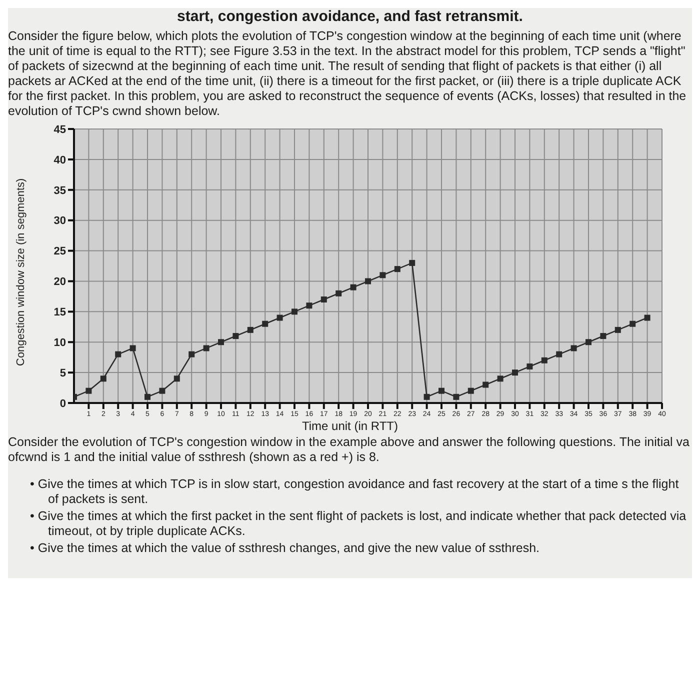 The image size is (700, 694). What do you see at coordinates (359, 524) in the screenshot?
I see `text: • Give the times at which the first packet in the sent flight of packets is lost, and indicate whether that pack detected via timeout, ot by triple duplicate ACKs.` at bounding box center [359, 524].